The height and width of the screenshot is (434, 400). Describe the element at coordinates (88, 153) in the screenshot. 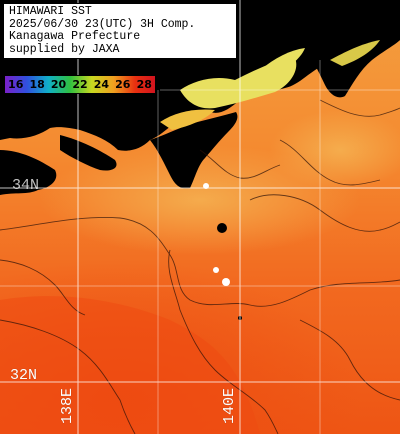

I see `cloud-mask-center` at that location.